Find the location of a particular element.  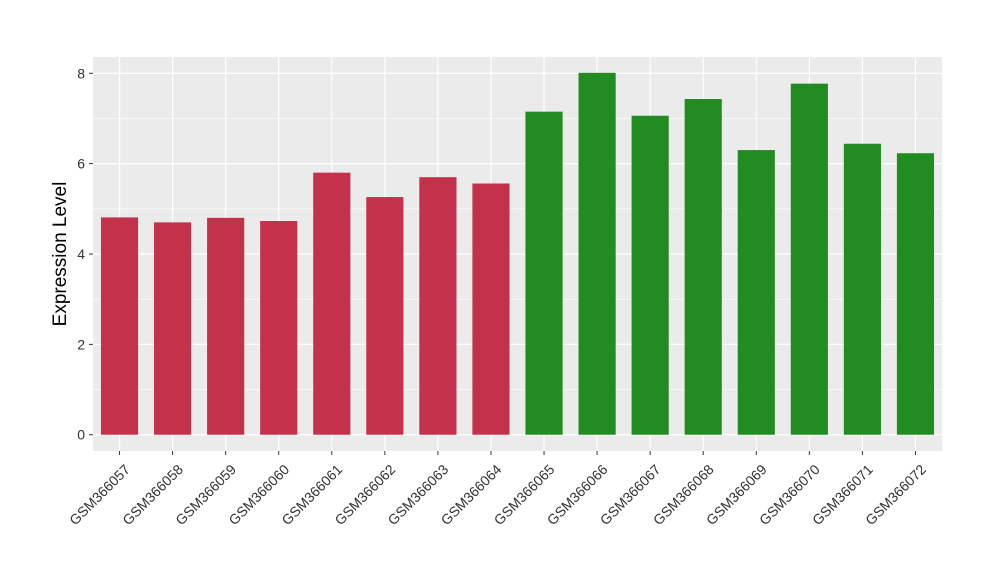

y-axis-ticks: 0 2 4 6 8 is located at coordinates (85, 254).